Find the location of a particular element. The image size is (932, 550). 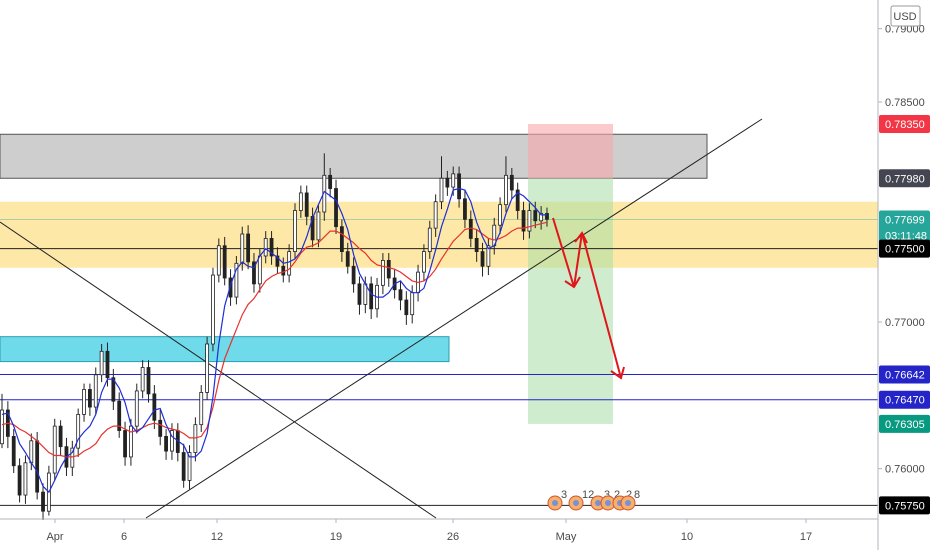

price-tag: 0.78350 is located at coordinates (904, 124).